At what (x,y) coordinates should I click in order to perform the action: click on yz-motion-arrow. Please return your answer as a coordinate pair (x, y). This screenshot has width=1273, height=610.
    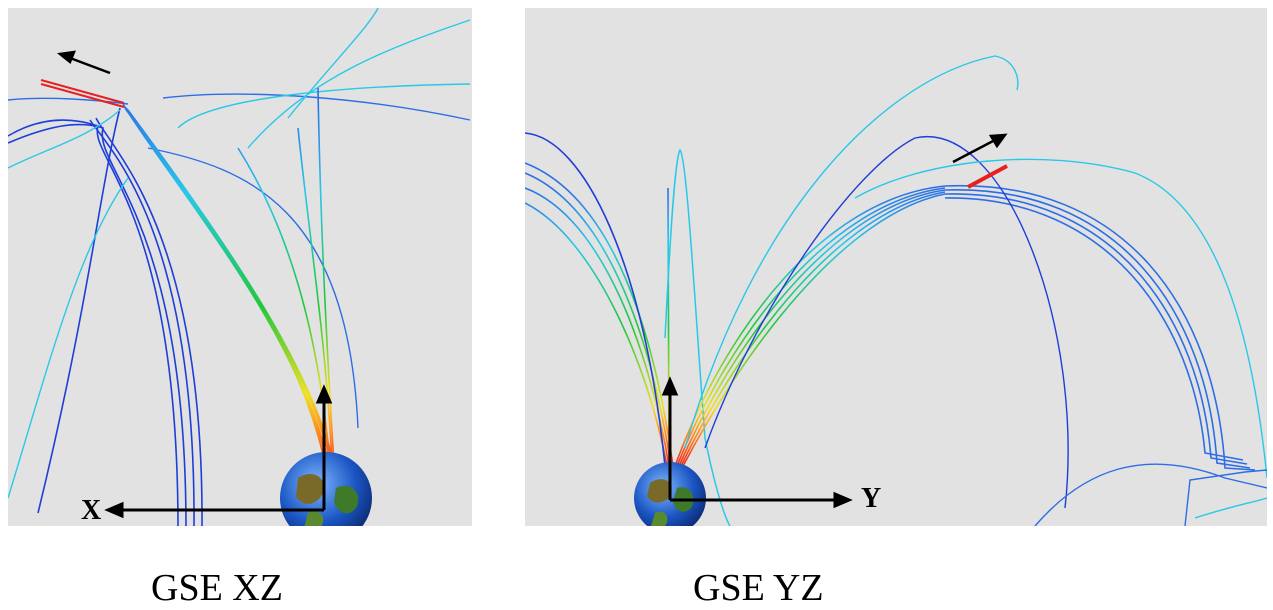
    Looking at the image, I should click on (980, 148).